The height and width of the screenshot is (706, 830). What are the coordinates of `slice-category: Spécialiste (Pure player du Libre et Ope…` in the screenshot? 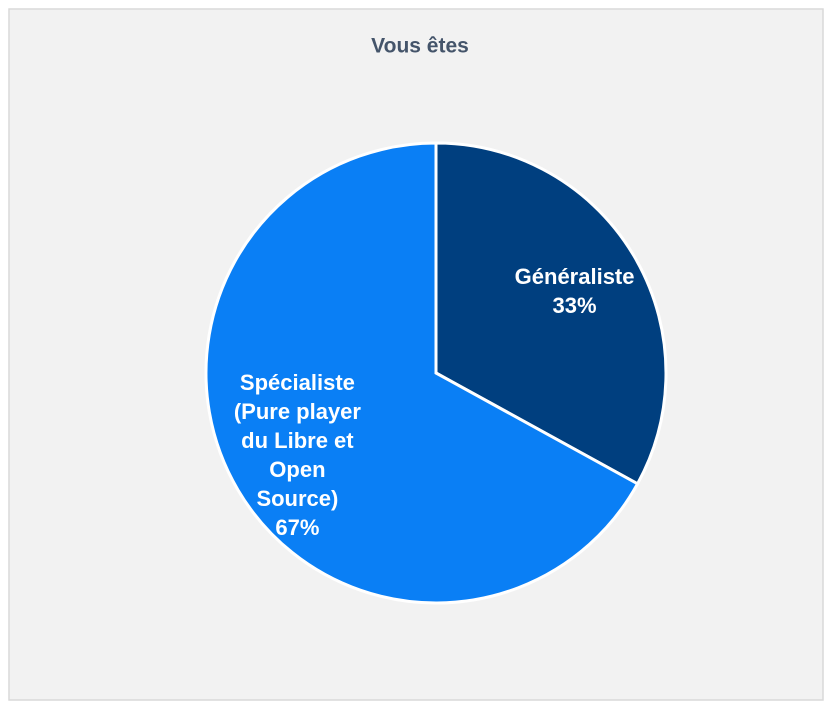 It's located at (297, 440).